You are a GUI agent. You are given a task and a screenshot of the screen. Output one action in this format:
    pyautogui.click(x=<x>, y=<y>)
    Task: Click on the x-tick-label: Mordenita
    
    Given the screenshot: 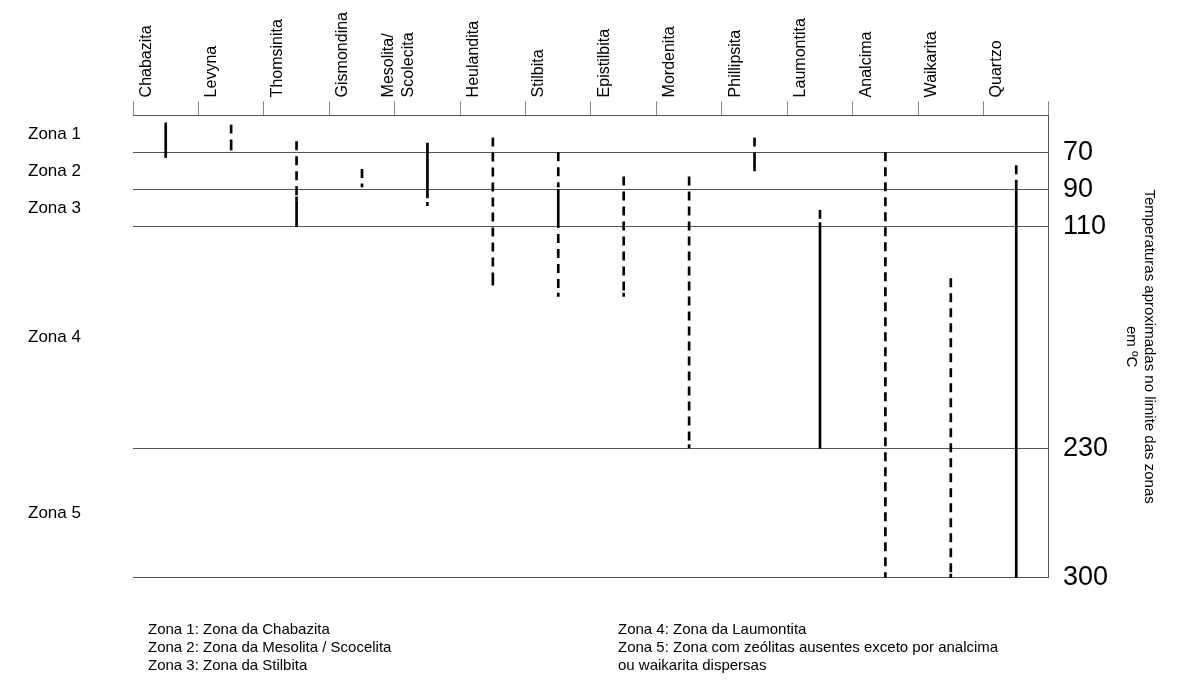 What is the action you would take?
    pyautogui.click(x=669, y=62)
    